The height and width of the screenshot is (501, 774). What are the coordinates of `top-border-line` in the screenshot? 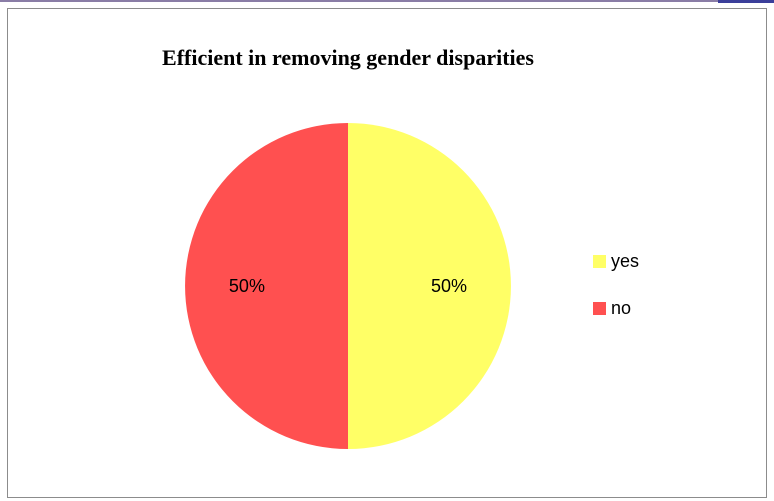 It's located at (387, 1).